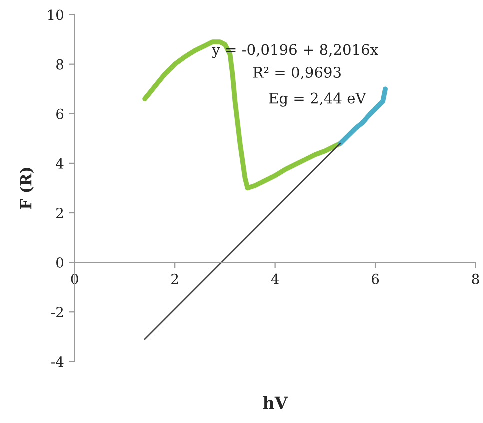 The image size is (483, 423). What do you see at coordinates (317, 99) in the screenshot?
I see `annotation: Eg = 2,44 eV` at bounding box center [317, 99].